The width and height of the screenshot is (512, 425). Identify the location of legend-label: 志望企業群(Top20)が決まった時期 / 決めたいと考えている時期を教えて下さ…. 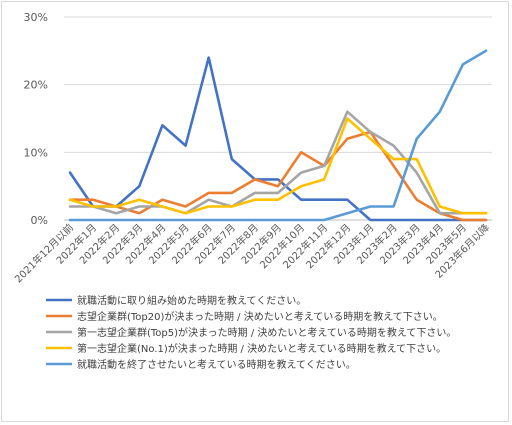
(260, 316).